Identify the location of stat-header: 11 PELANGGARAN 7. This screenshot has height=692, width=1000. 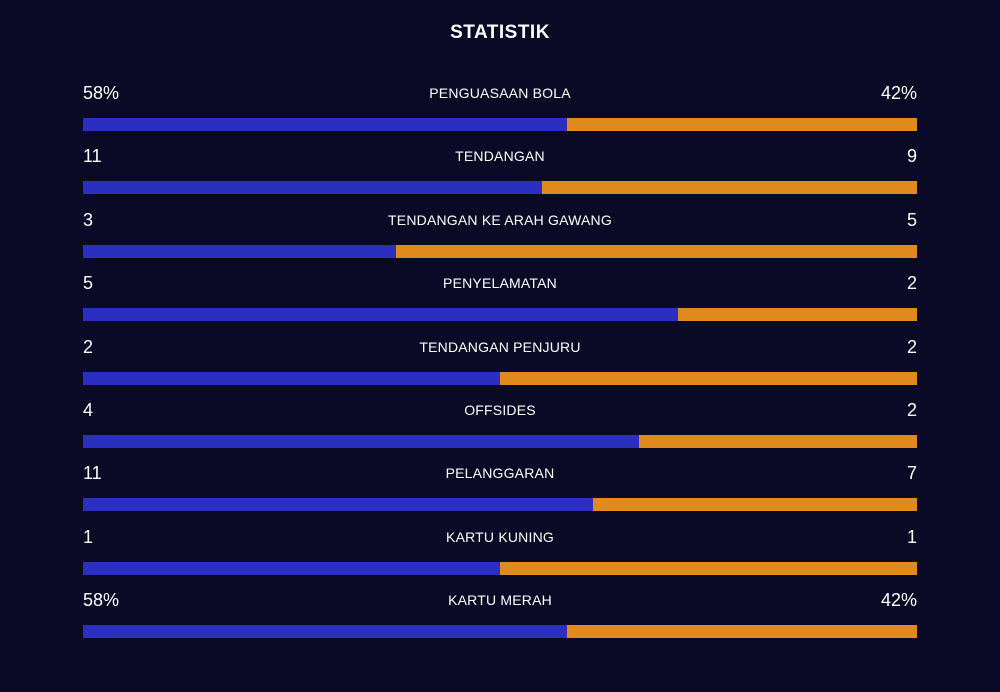
(500, 473).